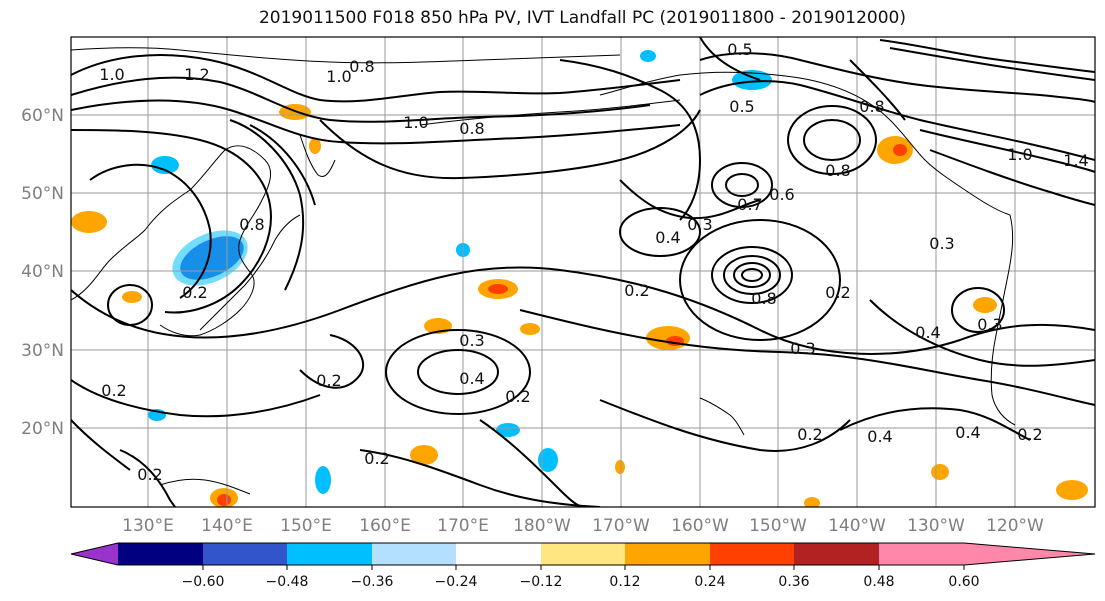 The width and height of the screenshot is (1105, 601). What do you see at coordinates (196, 74) in the screenshot?
I see `contour-label: 1.2` at bounding box center [196, 74].